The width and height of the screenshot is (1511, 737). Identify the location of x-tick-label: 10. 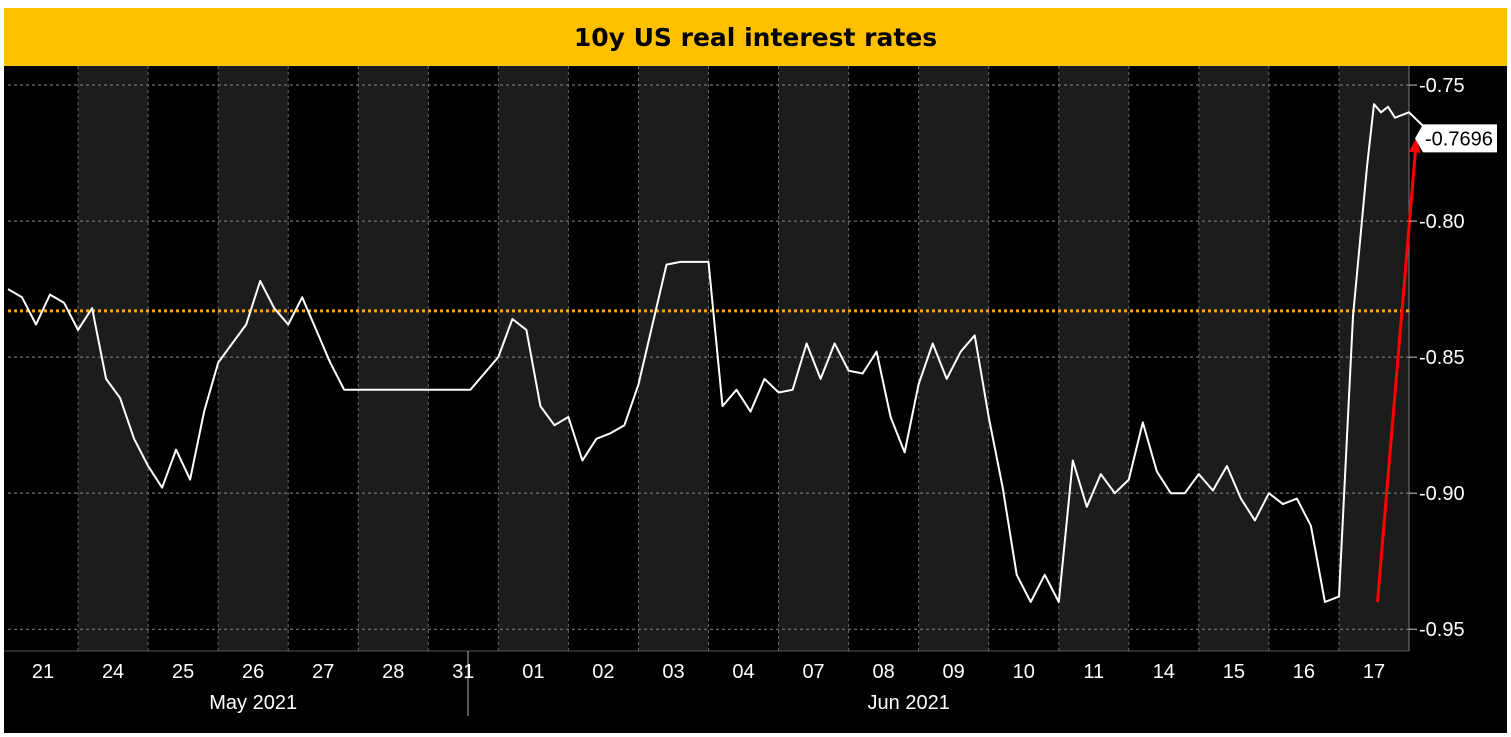
(1024, 672).